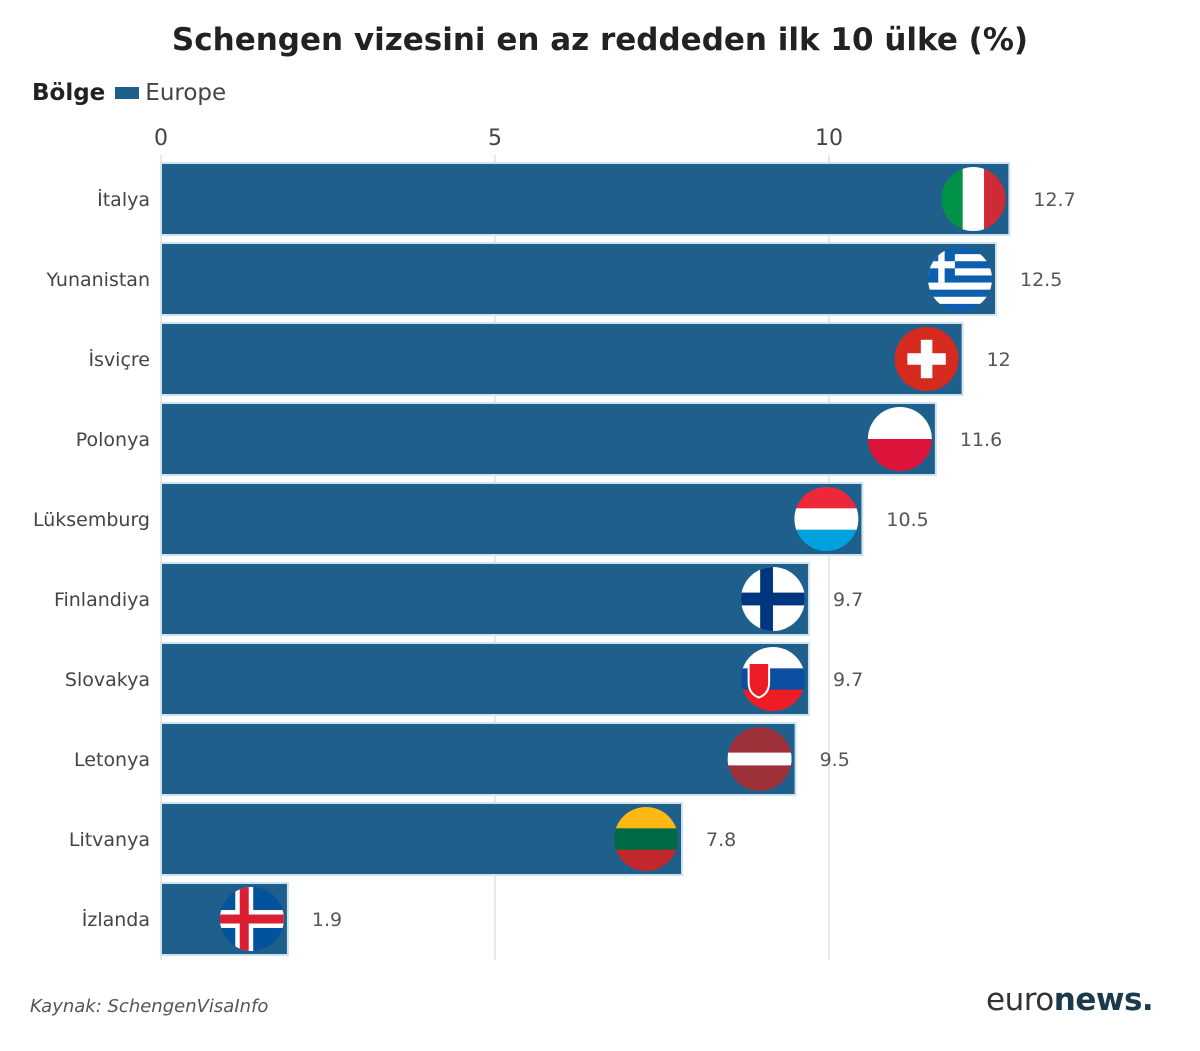 This screenshot has height=1051, width=1200. I want to click on legend-label-europe: Europe, so click(186, 93).